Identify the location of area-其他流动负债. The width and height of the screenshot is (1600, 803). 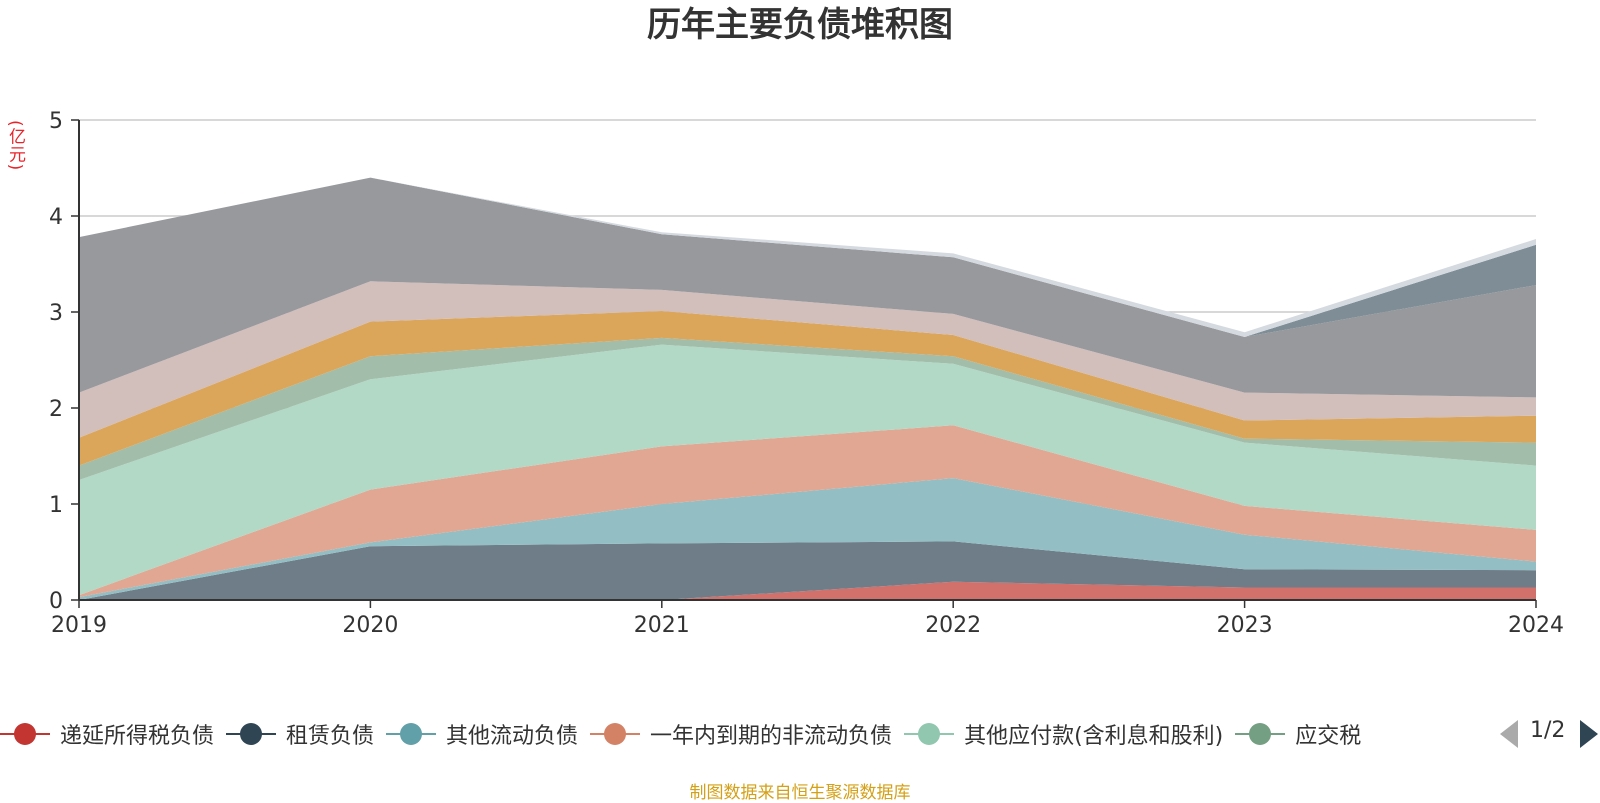
(807, 539).